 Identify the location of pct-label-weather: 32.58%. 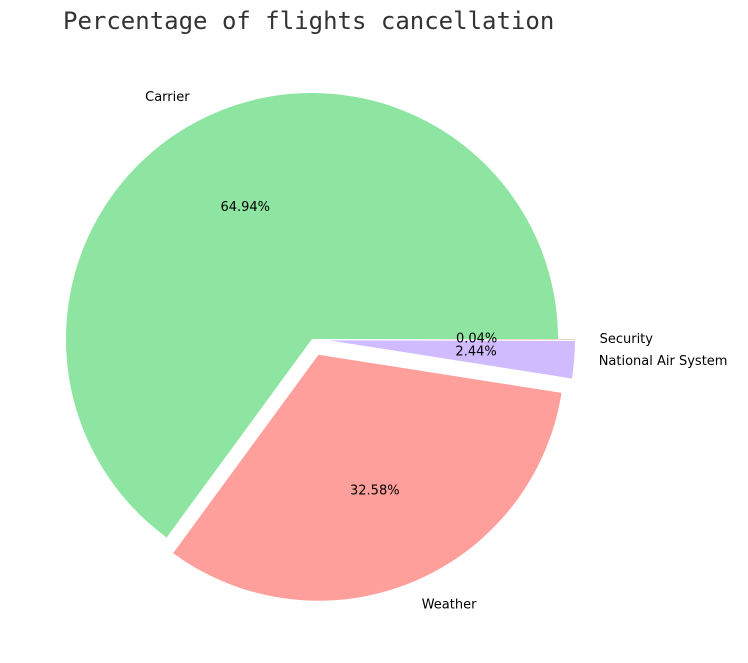
(375, 491).